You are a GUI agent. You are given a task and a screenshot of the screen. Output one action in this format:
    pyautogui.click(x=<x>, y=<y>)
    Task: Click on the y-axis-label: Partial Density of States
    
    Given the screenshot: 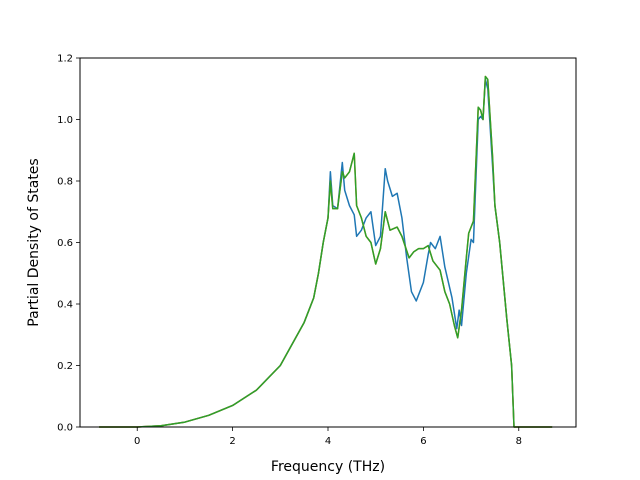 What is the action you would take?
    pyautogui.click(x=34, y=242)
    